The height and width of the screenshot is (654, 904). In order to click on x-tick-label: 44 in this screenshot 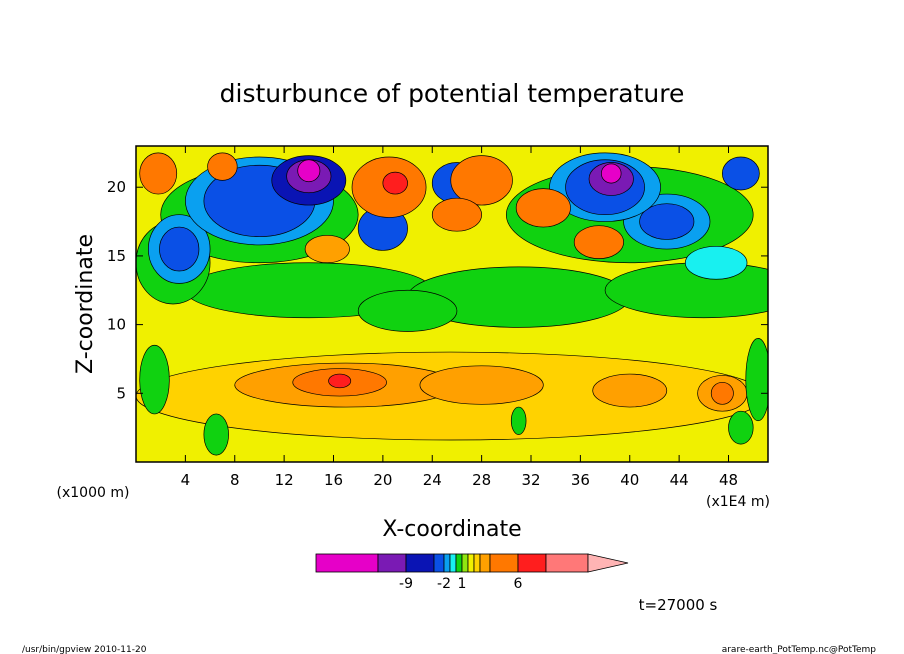, I will do `click(679, 480)`.